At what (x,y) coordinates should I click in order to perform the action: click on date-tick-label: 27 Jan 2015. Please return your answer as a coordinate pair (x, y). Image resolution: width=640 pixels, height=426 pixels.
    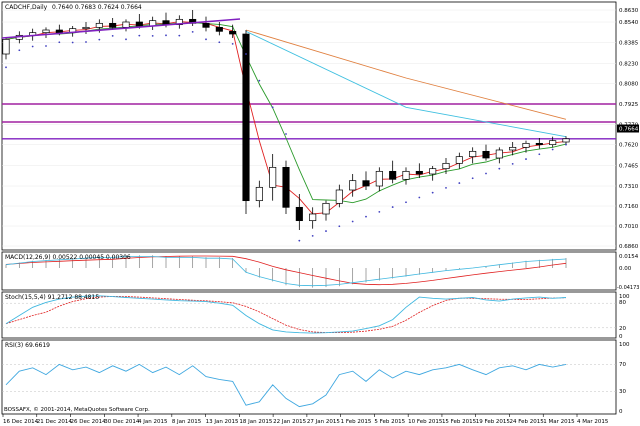
    Looking at the image, I should click on (323, 422).